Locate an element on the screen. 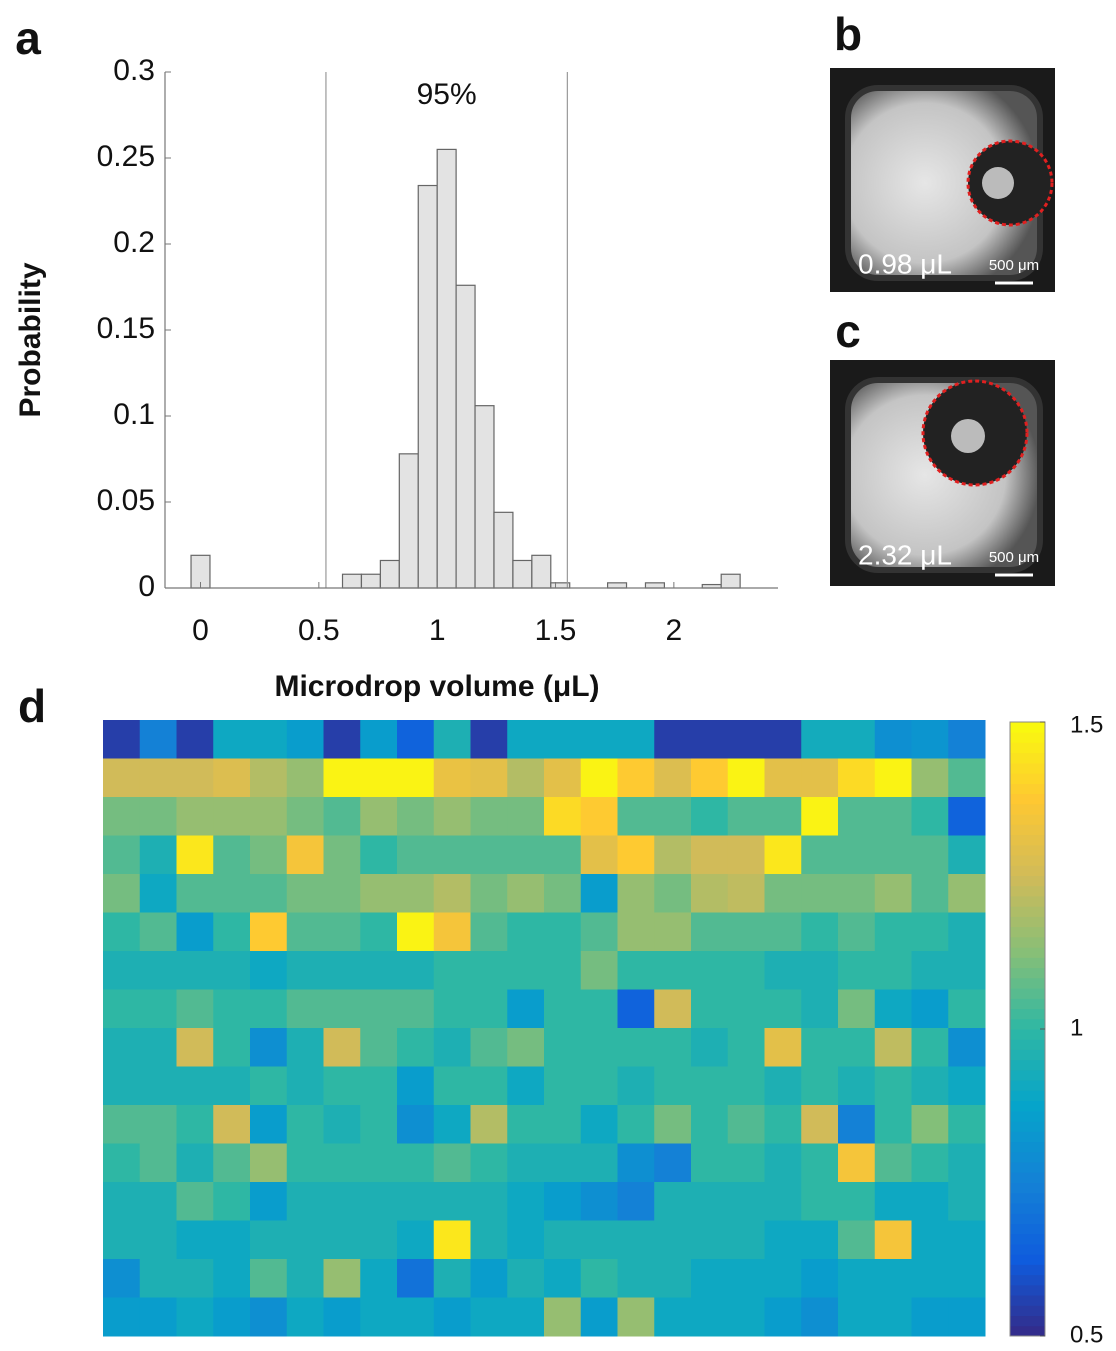 Image resolution: width=1116 pixels, height=1351 pixels. bar is located at coordinates (370, 581).